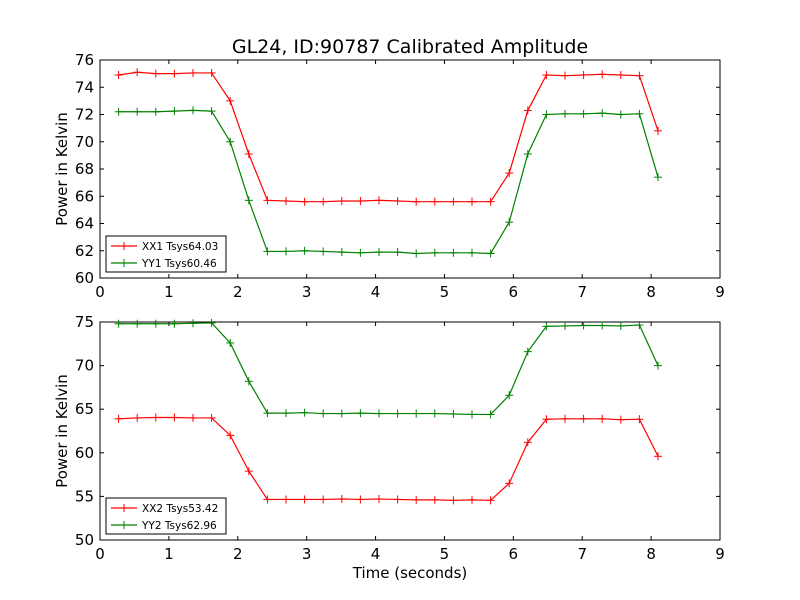  I want to click on y-tick-label: 68, so click(84, 169).